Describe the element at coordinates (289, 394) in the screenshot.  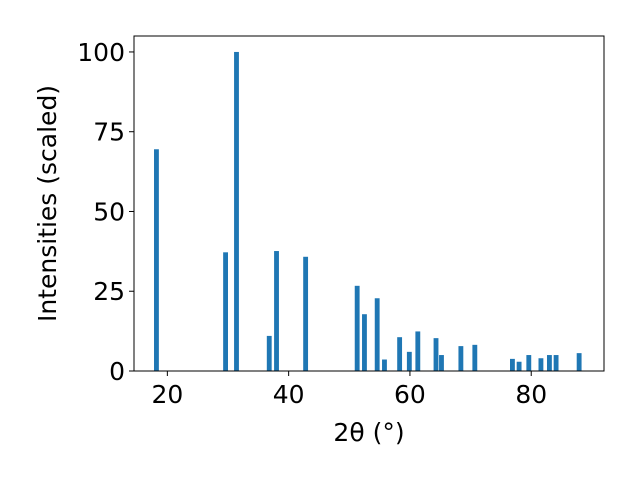
I see `x-tick-label: 40` at that location.